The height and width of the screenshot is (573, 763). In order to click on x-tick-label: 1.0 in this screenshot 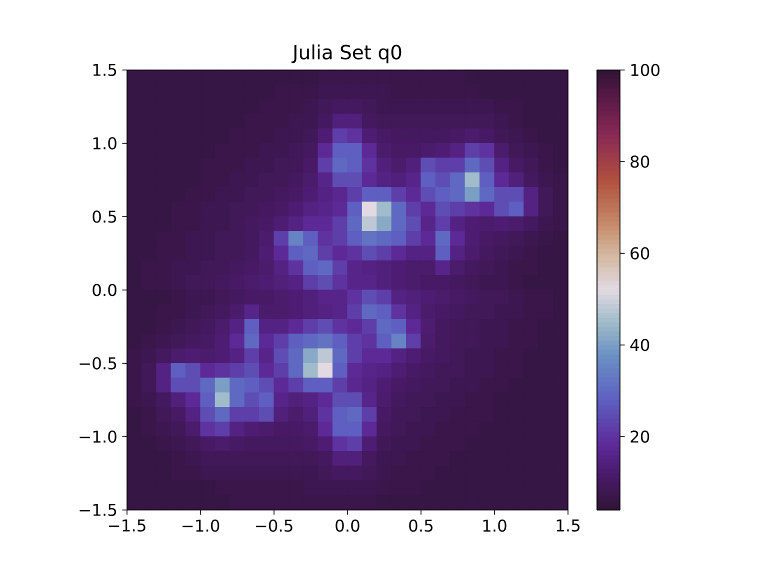, I will do `click(494, 526)`.